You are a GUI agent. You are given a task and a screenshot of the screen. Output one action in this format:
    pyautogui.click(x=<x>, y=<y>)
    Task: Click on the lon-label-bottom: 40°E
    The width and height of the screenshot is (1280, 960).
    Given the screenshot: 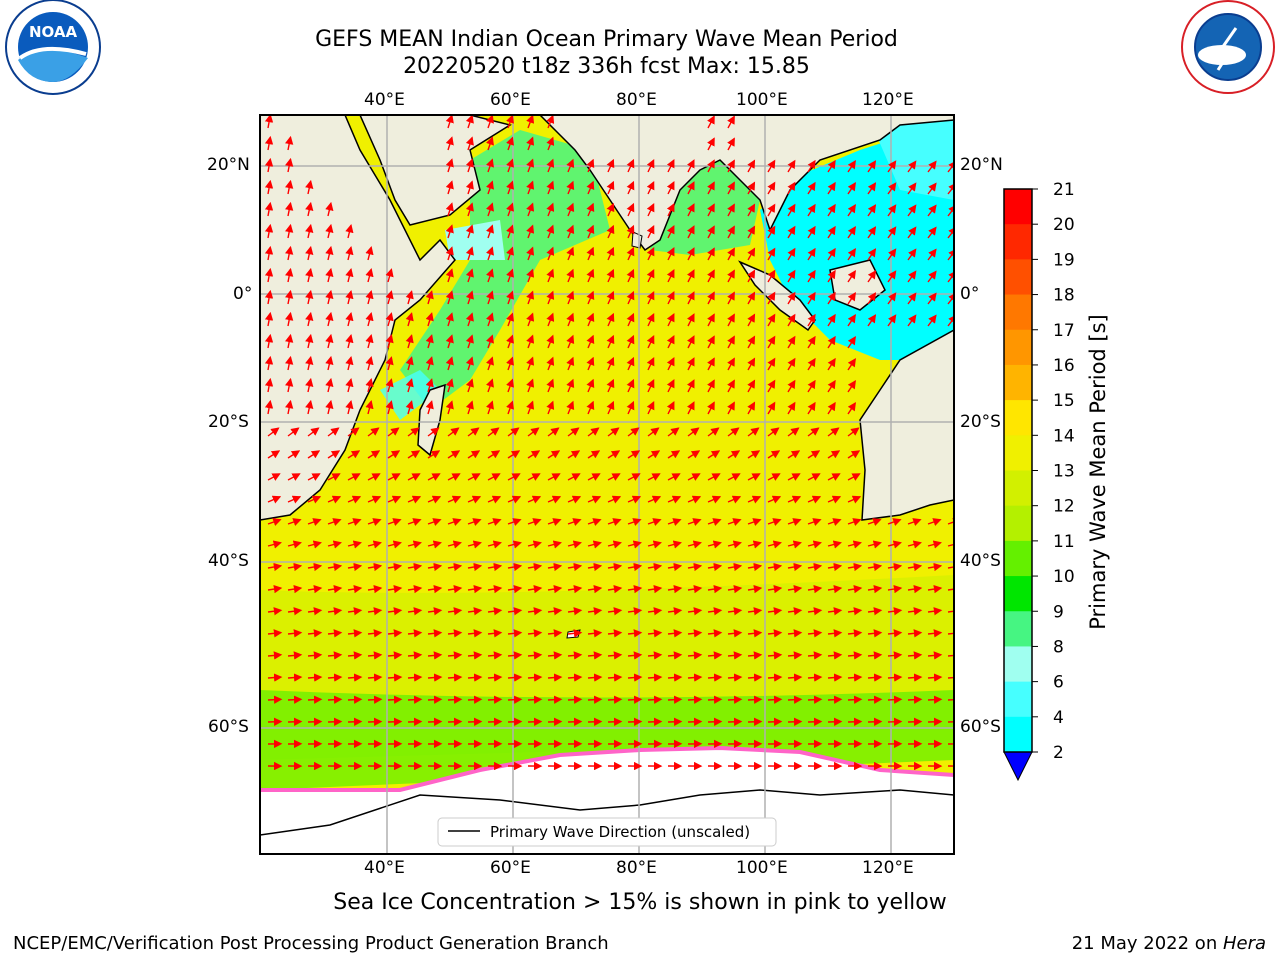 What is the action you would take?
    pyautogui.click(x=384, y=868)
    